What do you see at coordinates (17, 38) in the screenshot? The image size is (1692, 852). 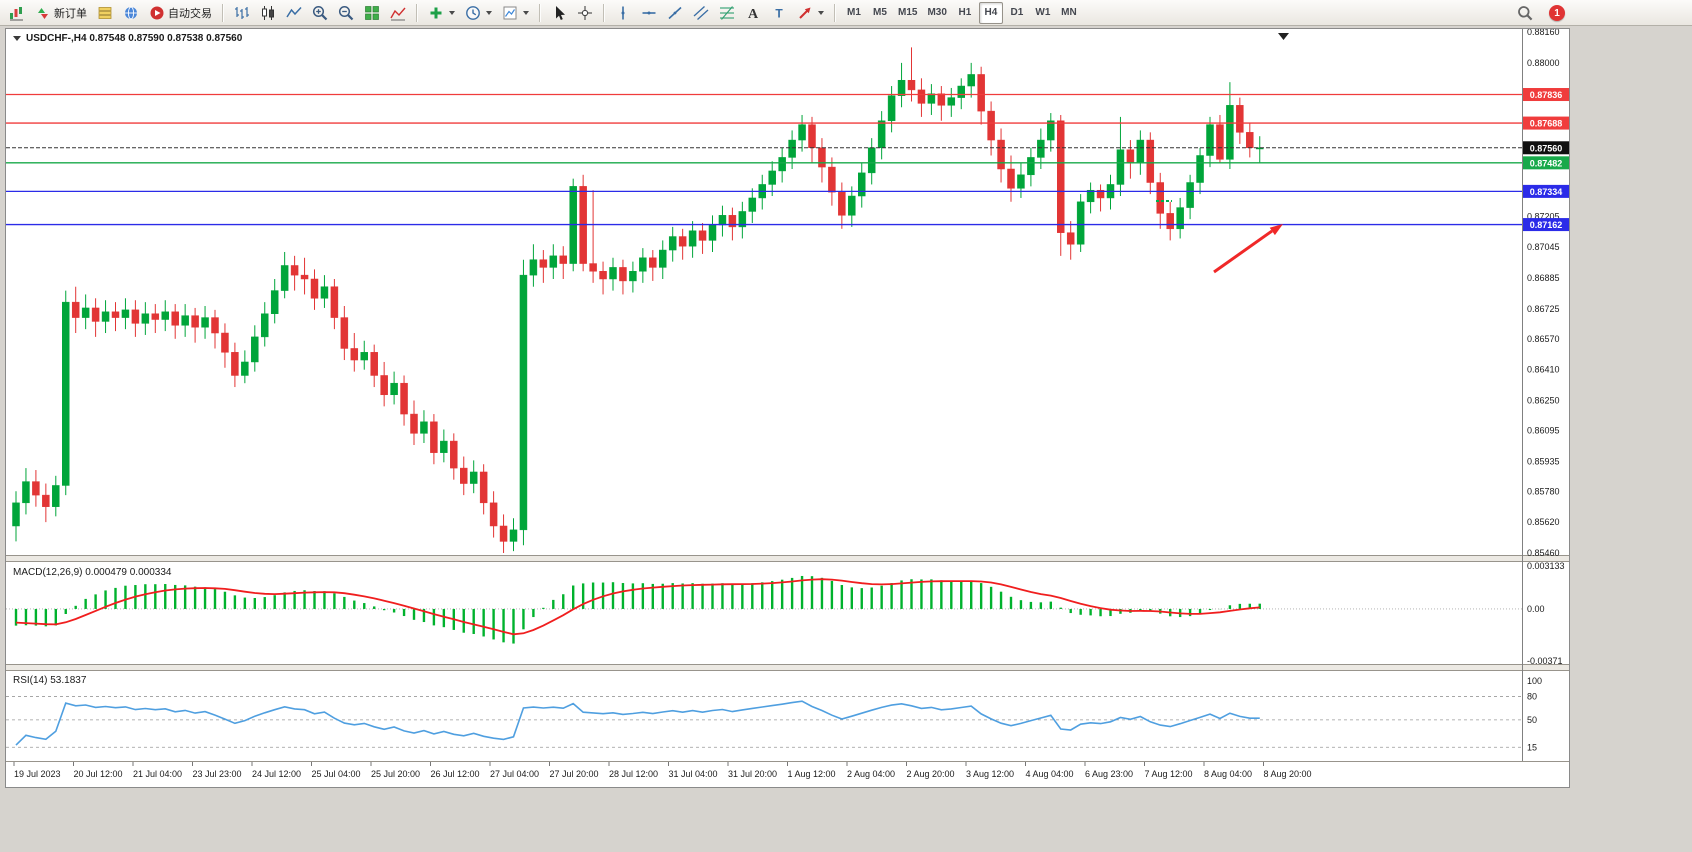 I see `collapse-arrow-icon` at bounding box center [17, 38].